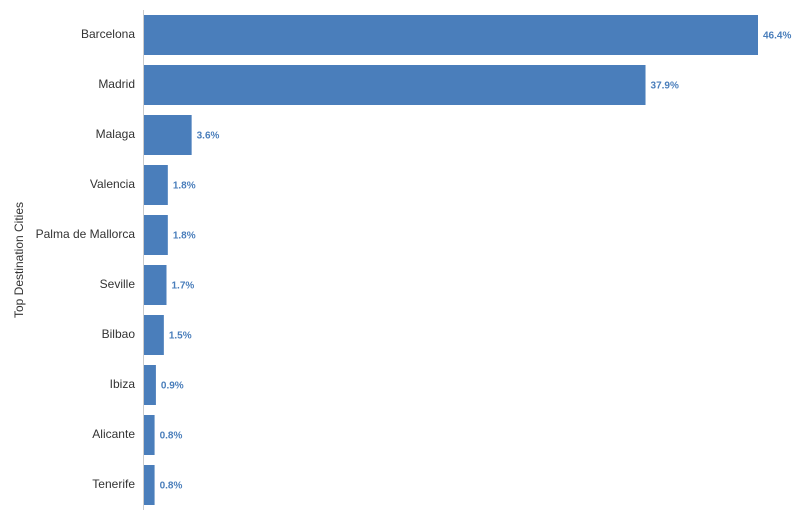 This screenshot has width=810, height=526. I want to click on y-tick-label: Seville, so click(118, 284).